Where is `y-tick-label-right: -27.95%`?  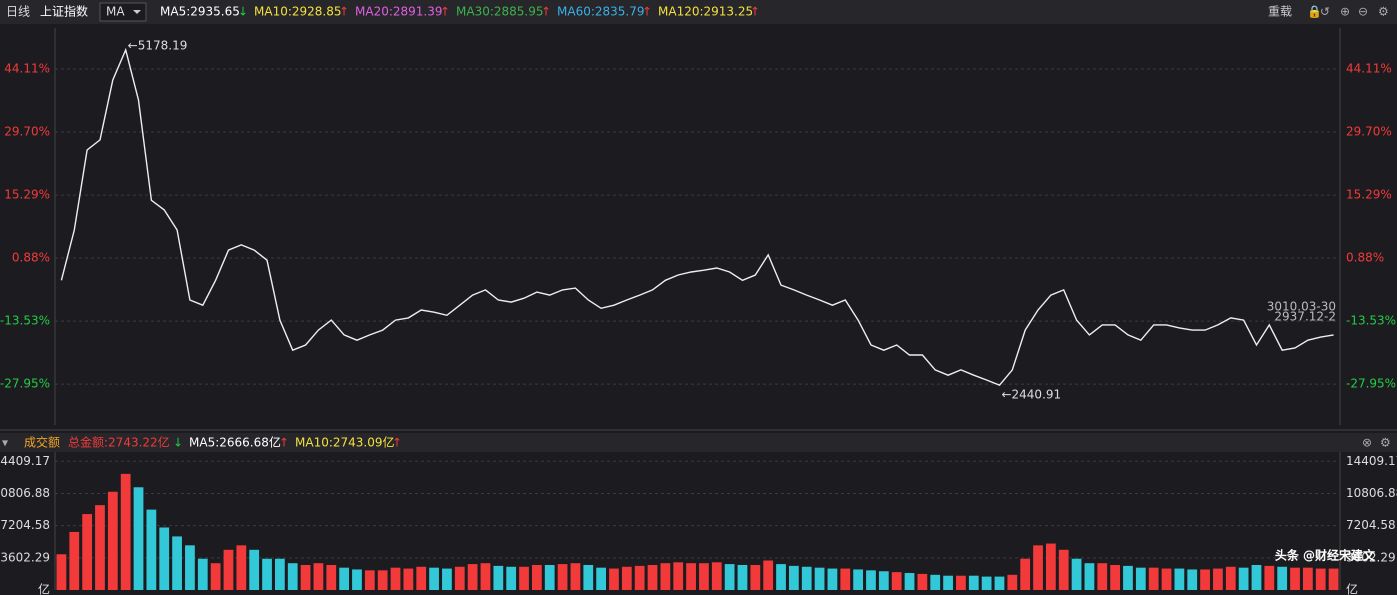
y-tick-label-right: -27.95% is located at coordinates (1371, 384).